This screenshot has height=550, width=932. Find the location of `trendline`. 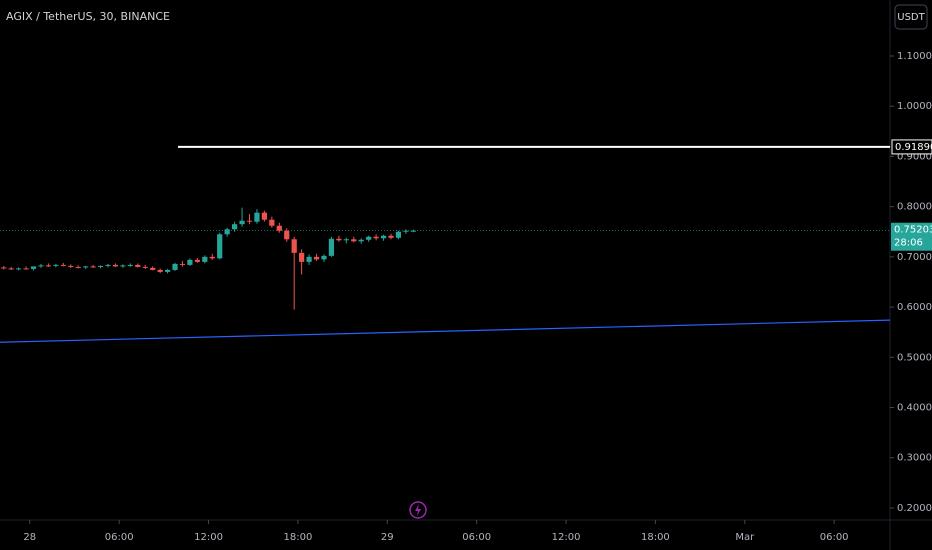

trendline is located at coordinates (445, 331).